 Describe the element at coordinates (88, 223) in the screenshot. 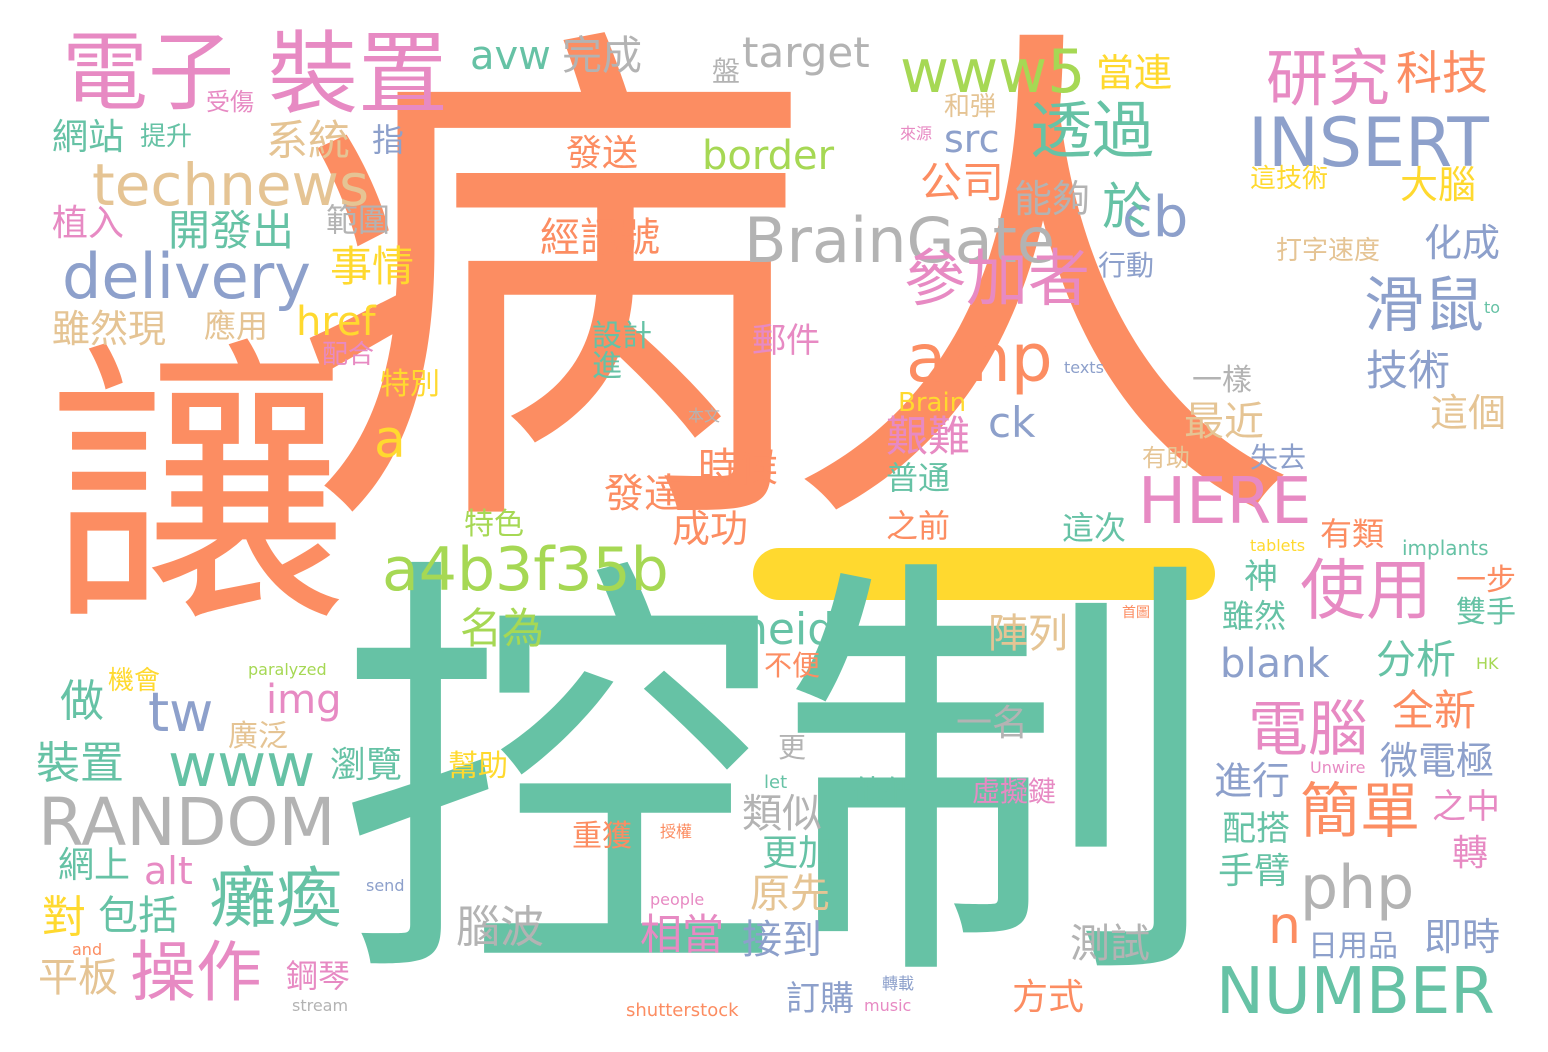

I see `word-植入: 植入` at that location.